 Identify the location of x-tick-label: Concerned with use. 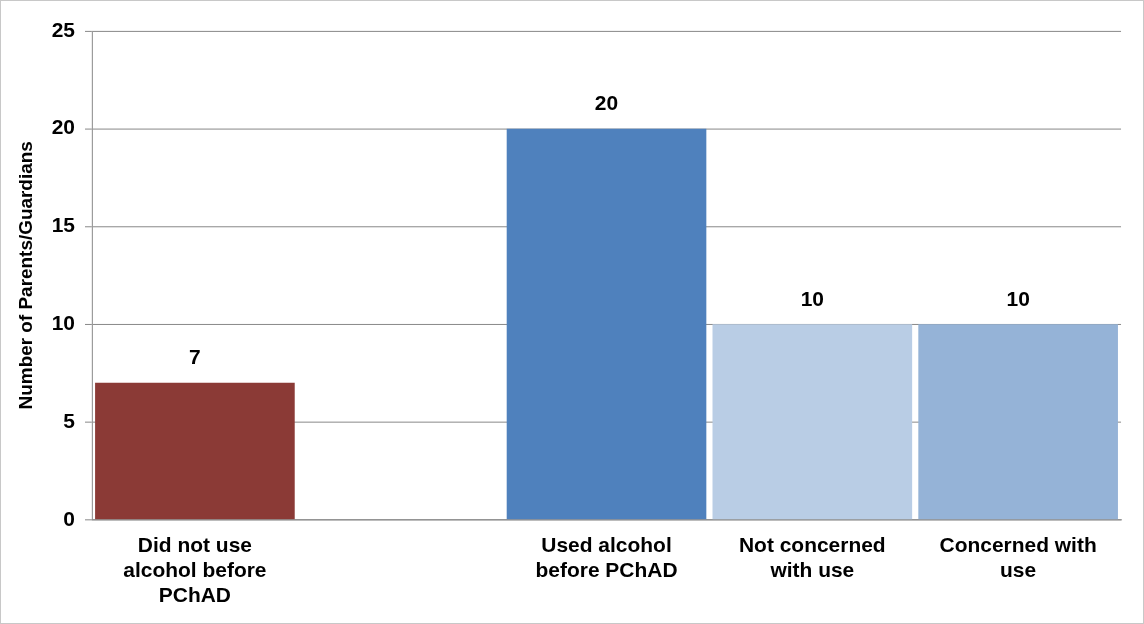
(1018, 557).